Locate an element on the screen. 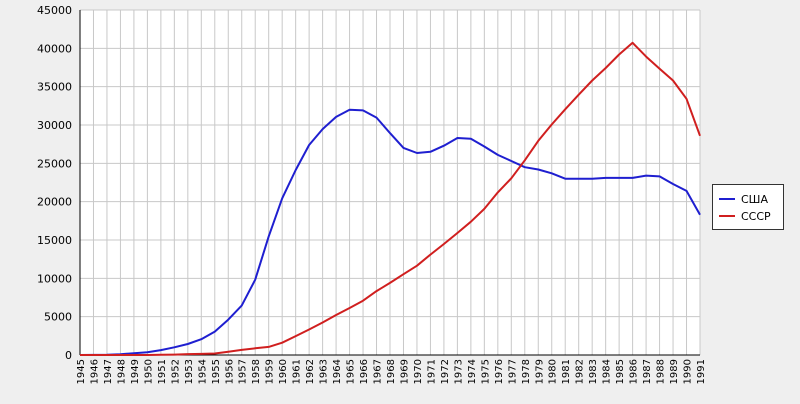 This screenshot has height=404, width=800. y-tick-label: 30000 is located at coordinates (54, 125).